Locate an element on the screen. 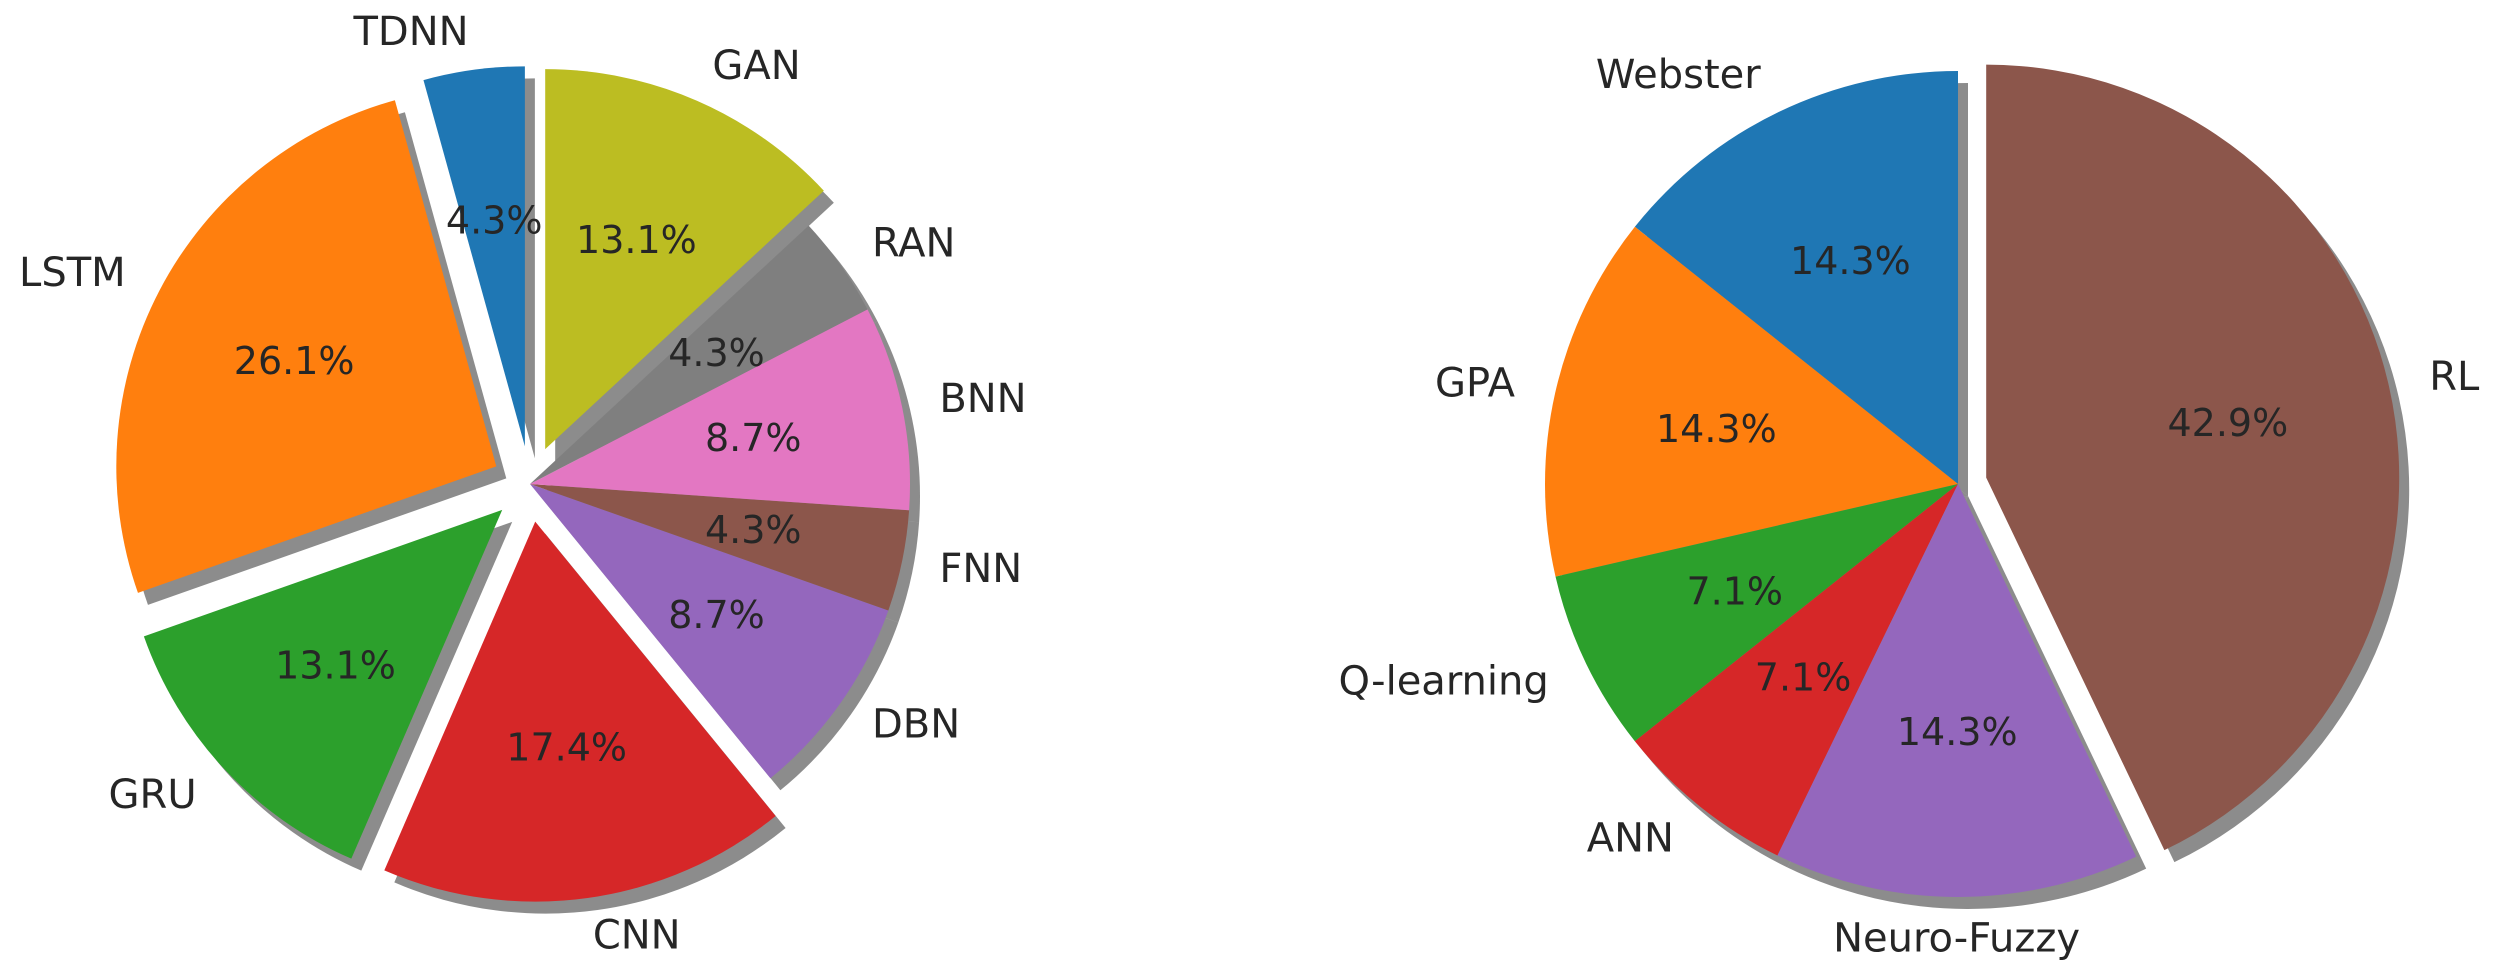 The image size is (2503, 978). pie-slice-rl is located at coordinates (2193, 457).